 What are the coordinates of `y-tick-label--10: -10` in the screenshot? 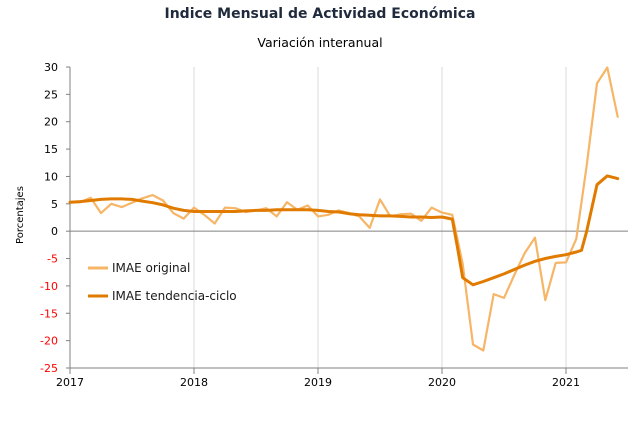 It's located at (49, 286).